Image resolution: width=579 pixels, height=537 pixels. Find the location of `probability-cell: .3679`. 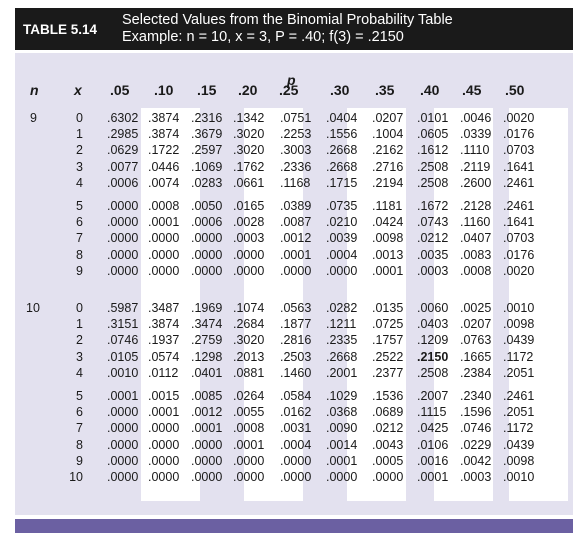

probability-cell: .3679 is located at coordinates (207, 134).